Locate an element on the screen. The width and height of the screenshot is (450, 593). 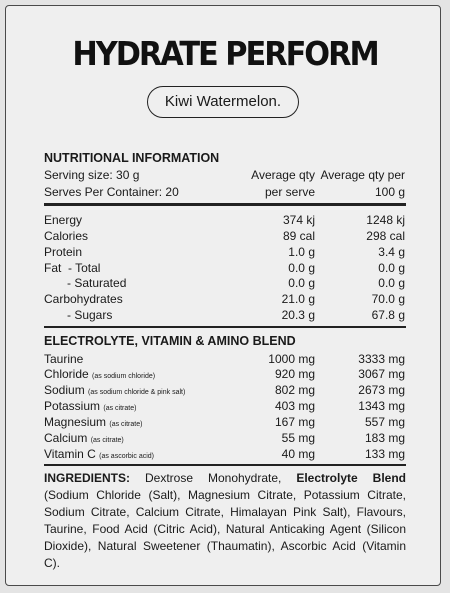
blend-per-serve: 55 mg is located at coordinates (298, 438).